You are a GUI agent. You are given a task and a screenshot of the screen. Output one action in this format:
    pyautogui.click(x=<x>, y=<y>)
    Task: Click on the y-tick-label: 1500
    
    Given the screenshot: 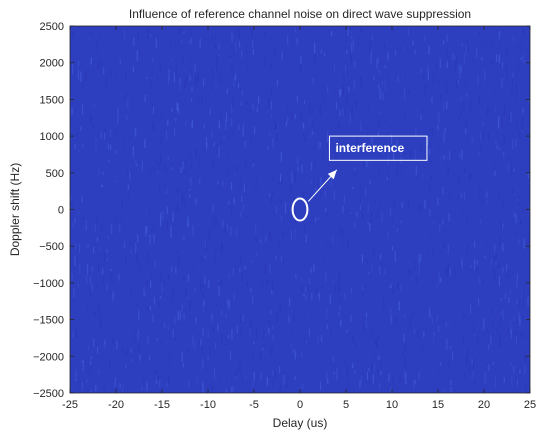 What is the action you would take?
    pyautogui.click(x=52, y=100)
    